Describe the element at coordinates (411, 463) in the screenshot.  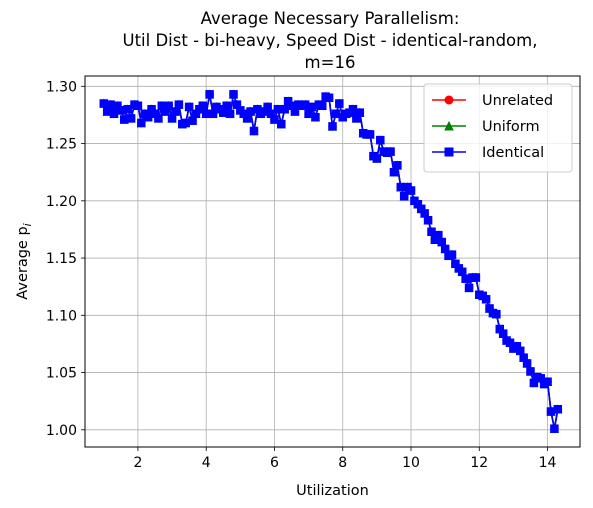
I see `x-tick-label: 10` at that location.